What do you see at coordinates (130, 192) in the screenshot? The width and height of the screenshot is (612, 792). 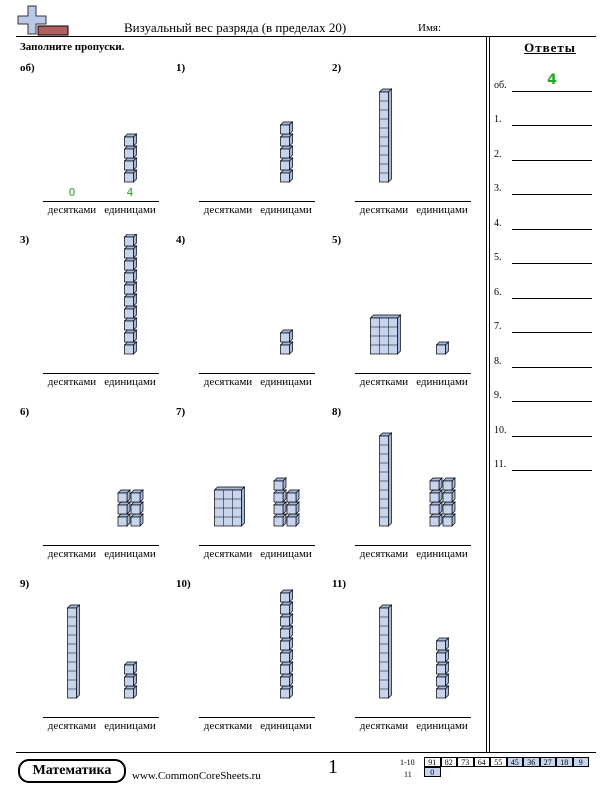 I see `ones-answer-value: 4` at bounding box center [130, 192].